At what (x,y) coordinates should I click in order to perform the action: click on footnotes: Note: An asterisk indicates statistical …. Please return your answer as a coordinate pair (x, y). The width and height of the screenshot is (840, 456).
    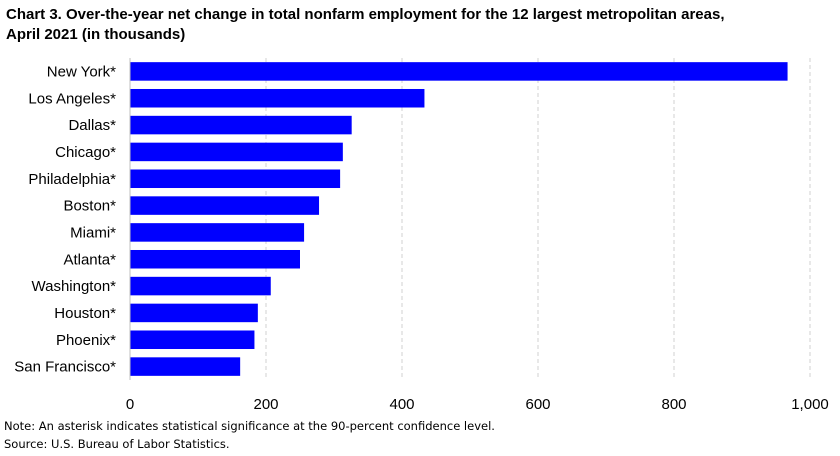
    Looking at the image, I should click on (249, 435).